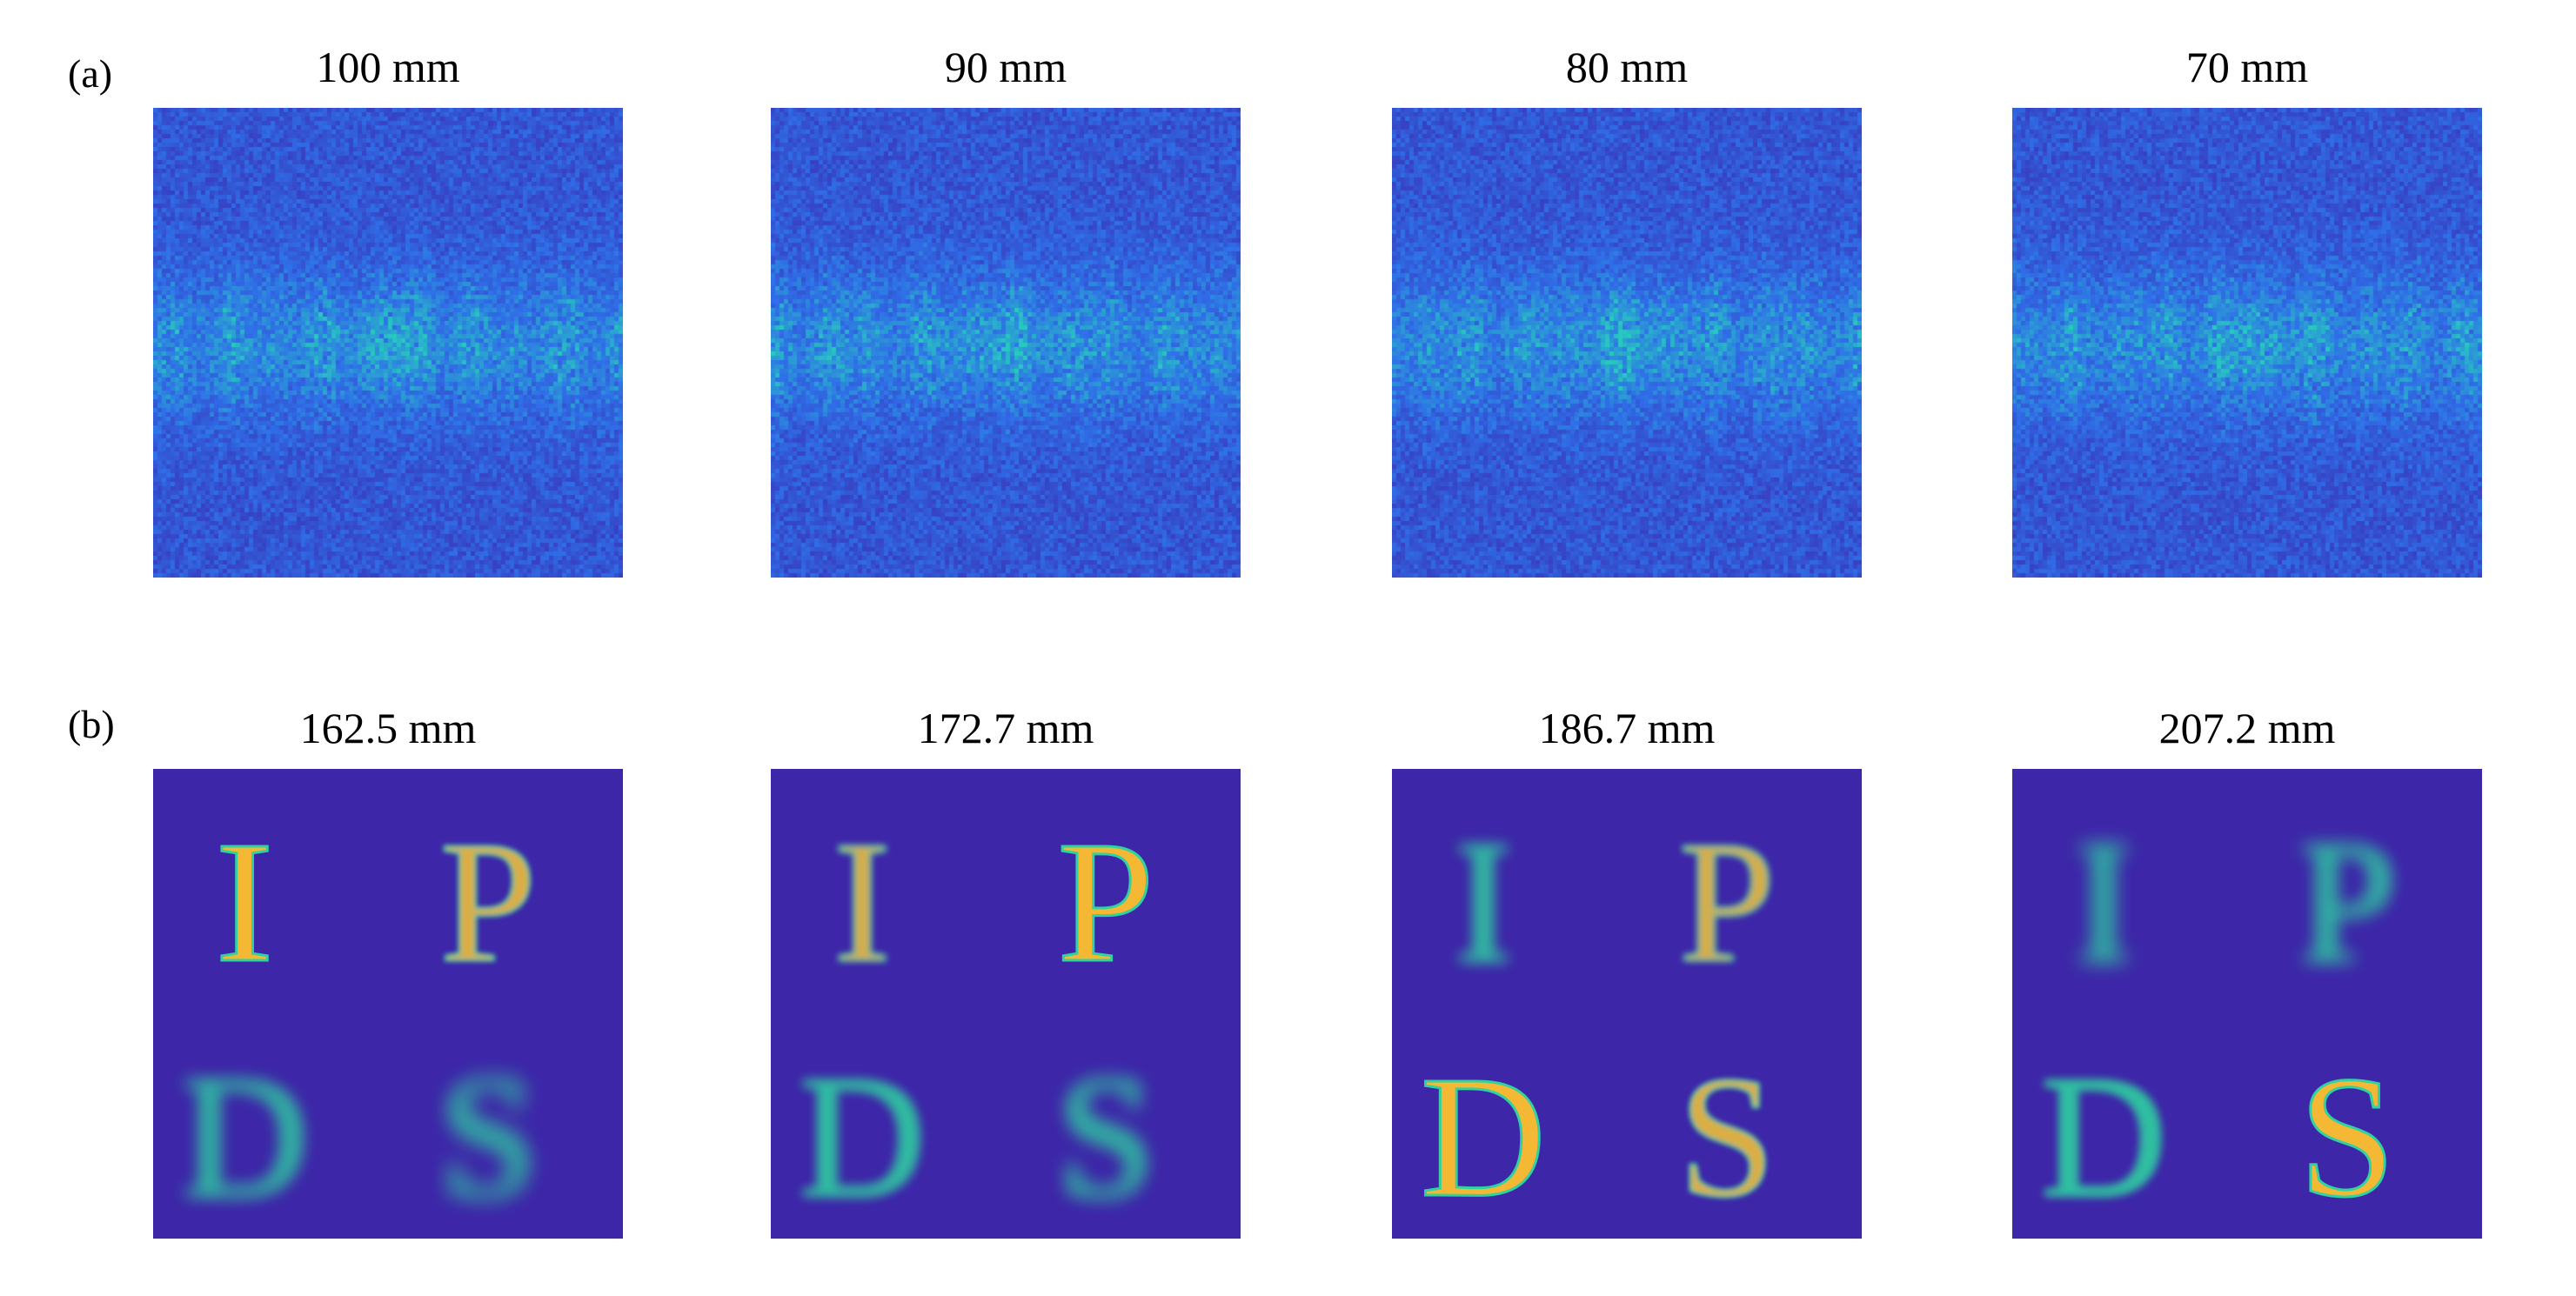 The image size is (2576, 1296). Describe the element at coordinates (1005, 728) in the screenshot. I see `panel-title-b2: 172.7 mm` at that location.